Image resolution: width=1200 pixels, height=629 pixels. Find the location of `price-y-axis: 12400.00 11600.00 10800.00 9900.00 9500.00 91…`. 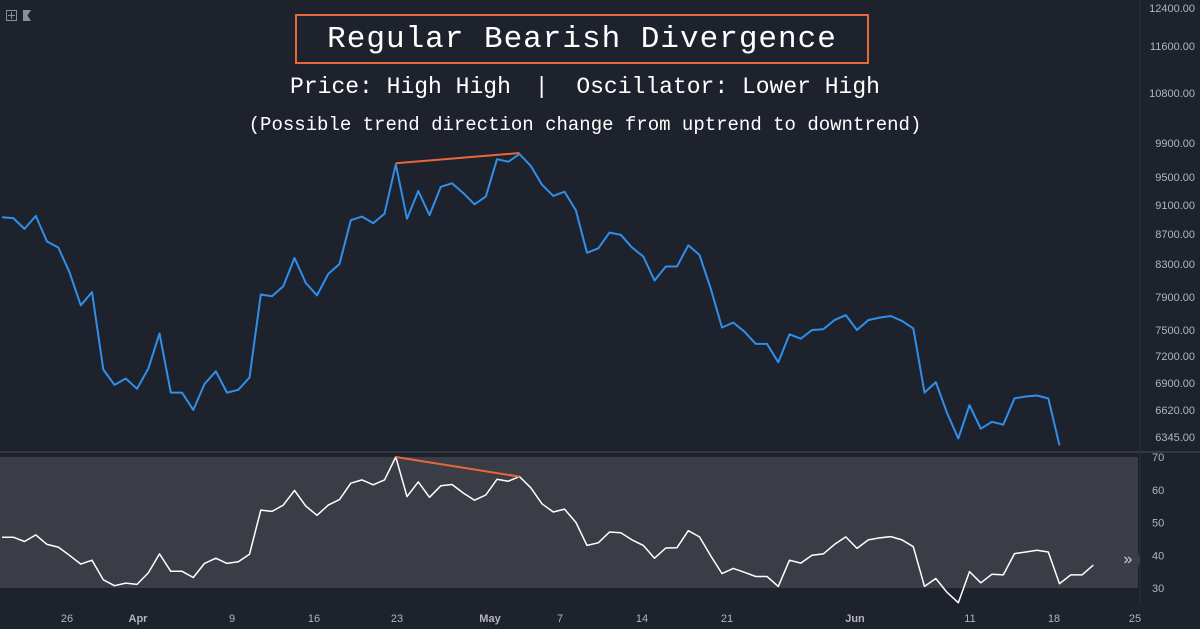

price-y-axis: 12400.00 11600.00 10800.00 9900.00 9500.00 91… is located at coordinates (1172, 223).